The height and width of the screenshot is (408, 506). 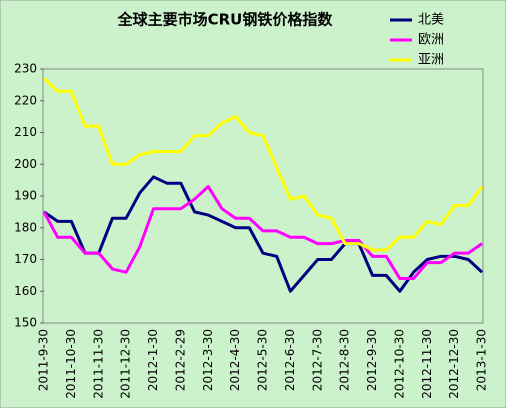 What do you see at coordinates (25, 259) in the screenshot?
I see `y-tick-label: 170` at bounding box center [25, 259].